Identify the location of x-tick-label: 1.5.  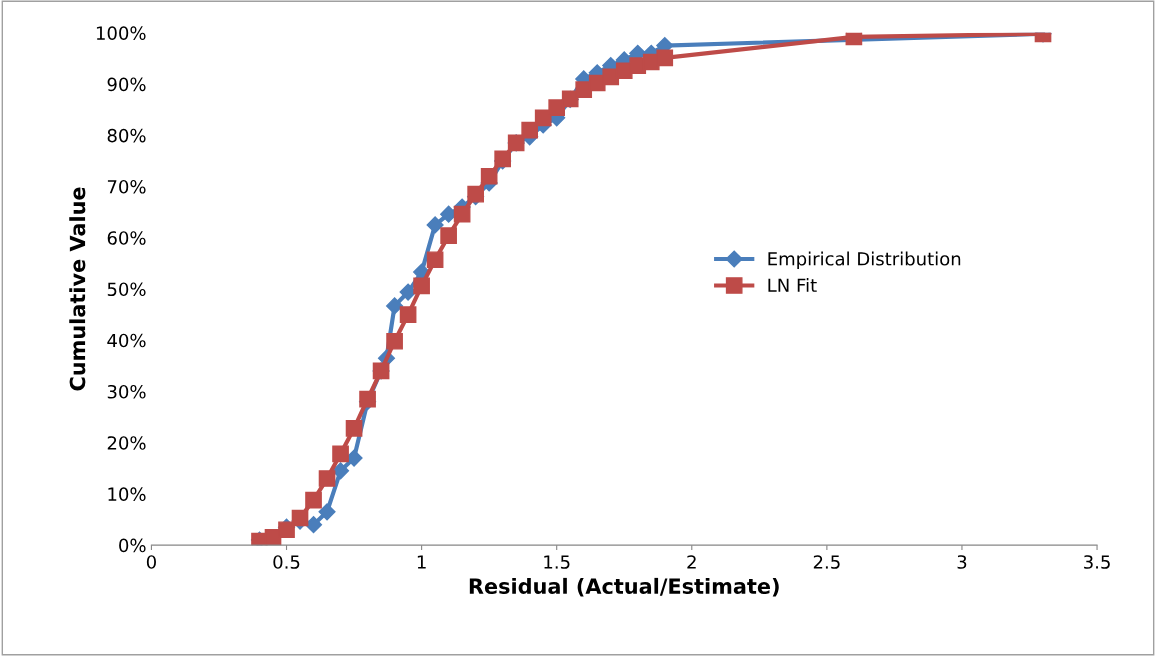
(557, 562).